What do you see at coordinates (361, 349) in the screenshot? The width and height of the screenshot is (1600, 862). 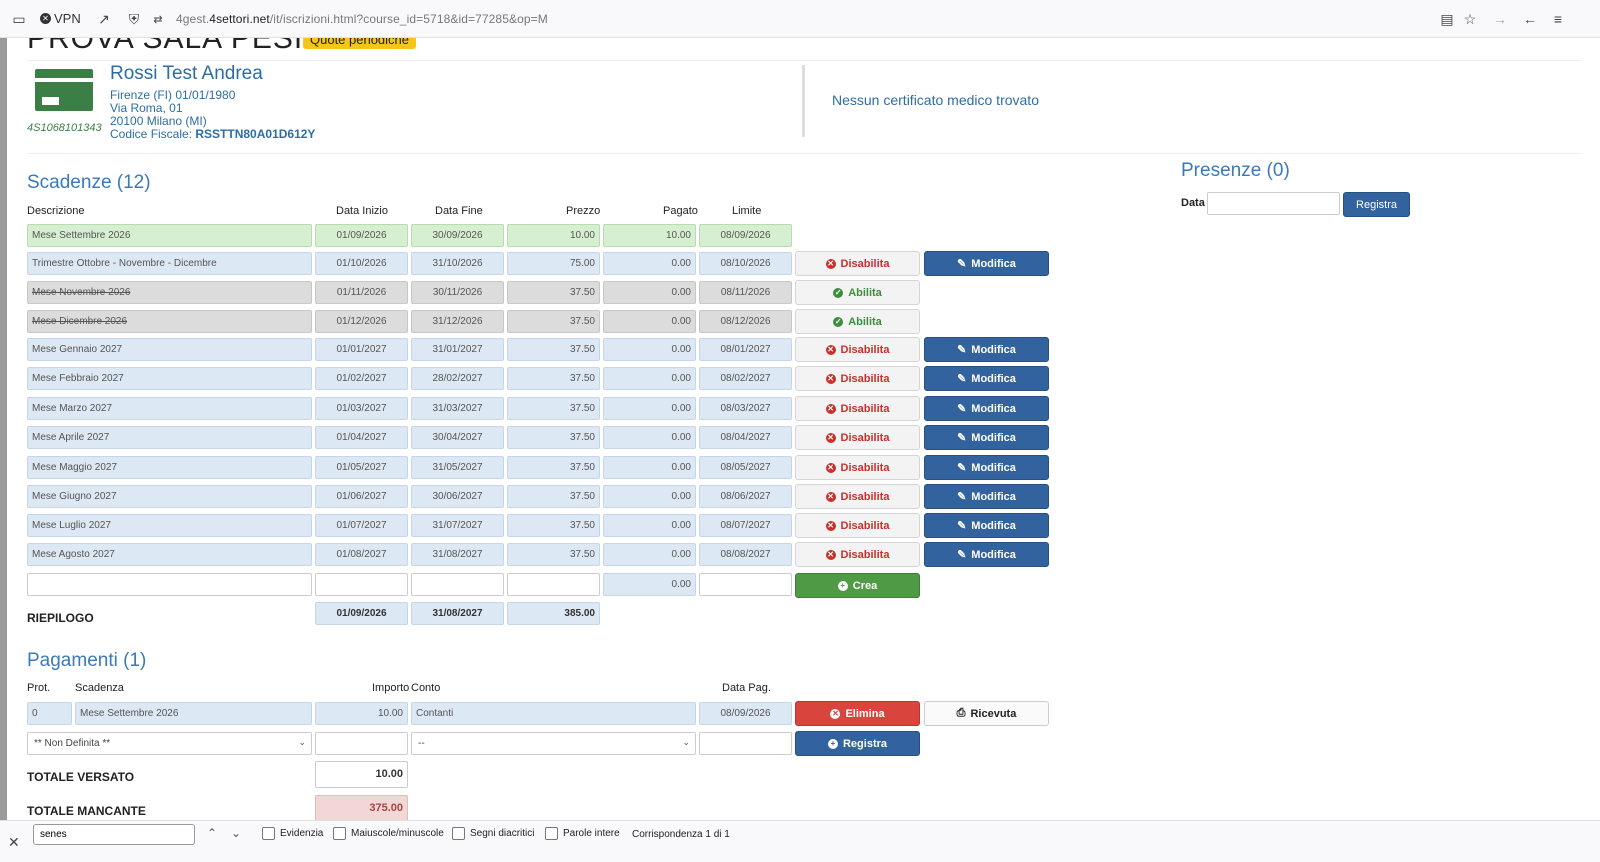 I see `cell-inizio: 01/01/2027` at bounding box center [361, 349].